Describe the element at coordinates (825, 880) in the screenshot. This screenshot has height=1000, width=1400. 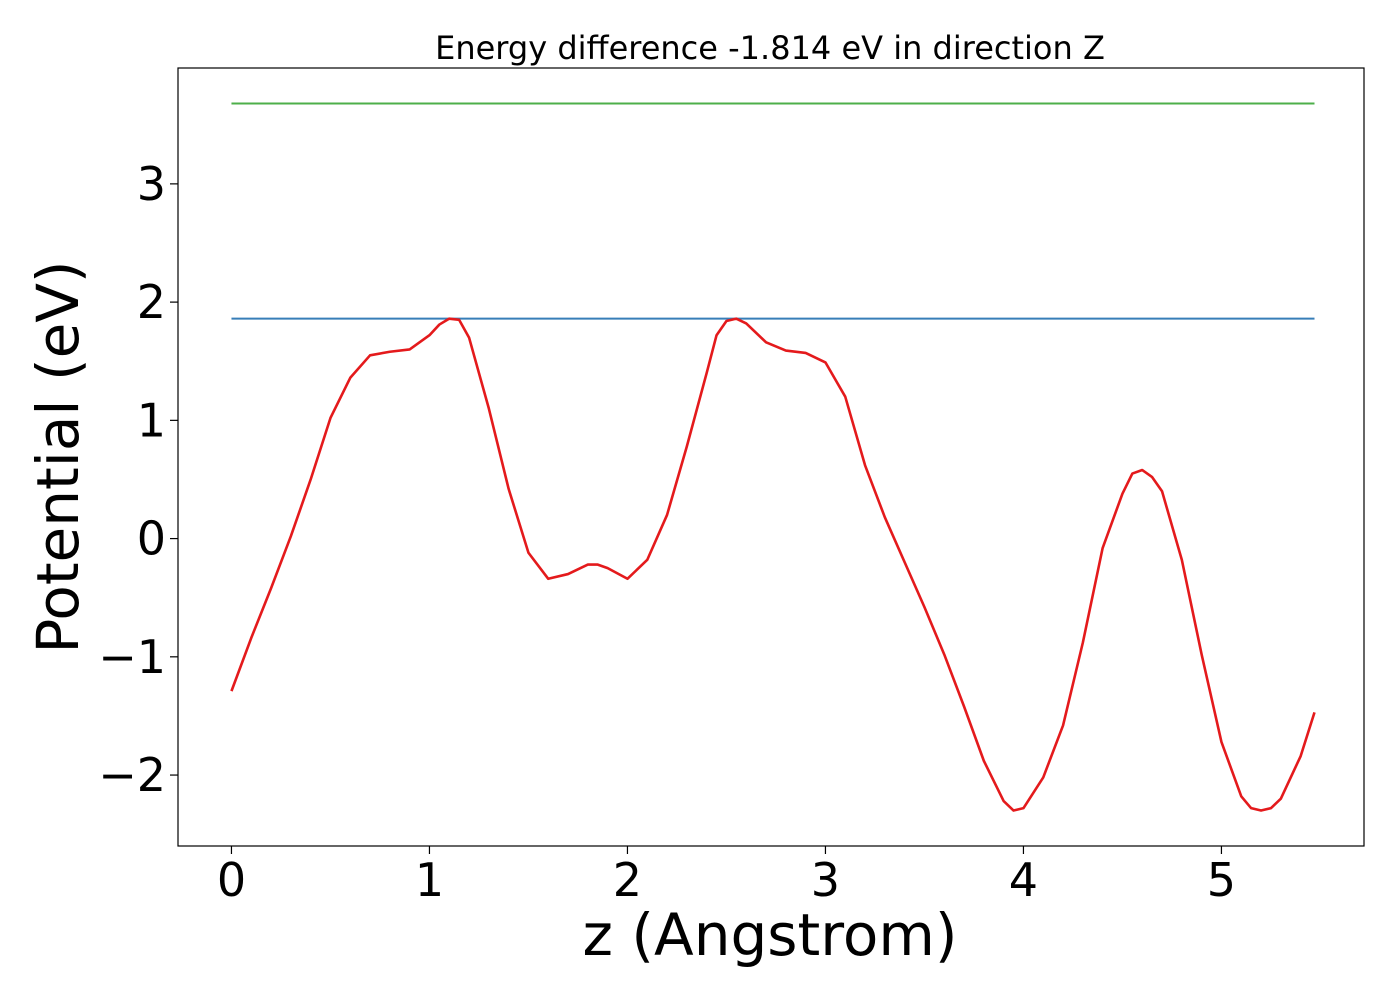
I see `x-tick-label: 3` at that location.